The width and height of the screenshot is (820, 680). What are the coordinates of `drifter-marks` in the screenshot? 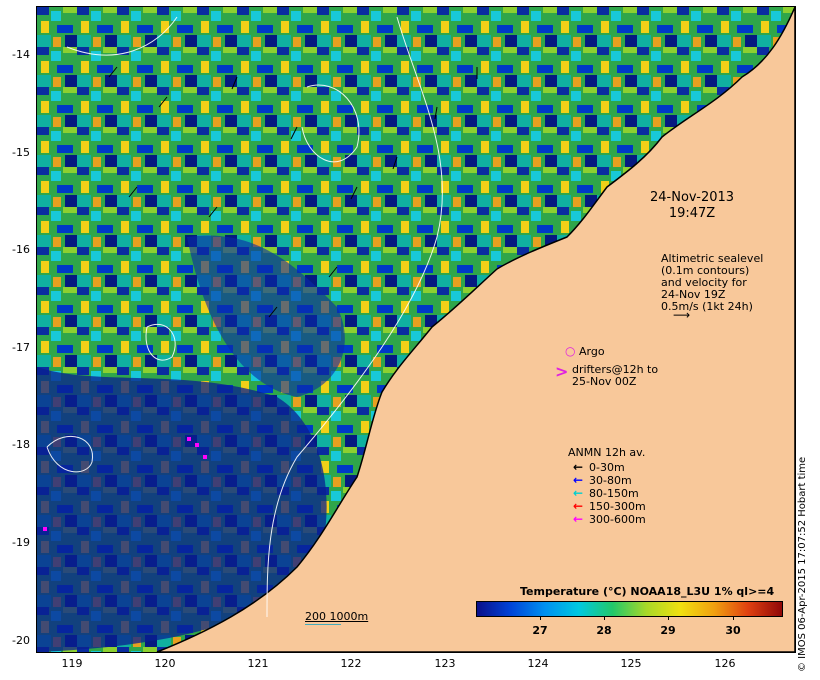 It's located at (125, 484).